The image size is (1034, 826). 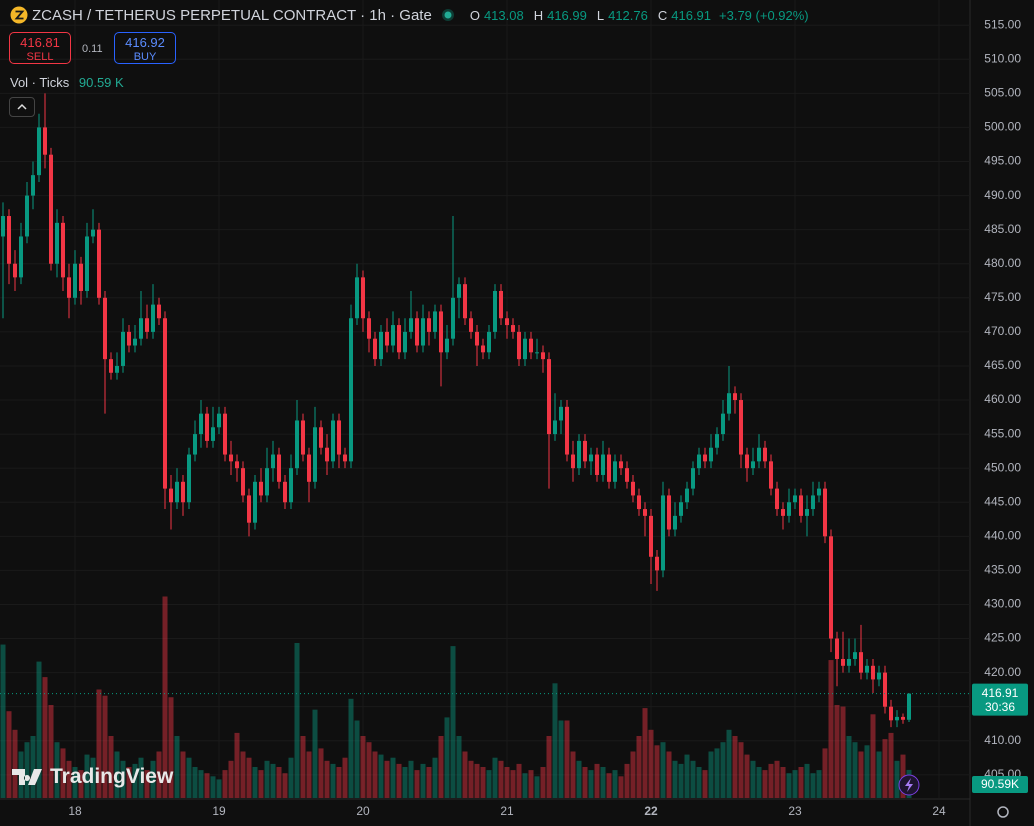 What do you see at coordinates (1002, 161) in the screenshot?
I see `y-tick-label: 495.00` at bounding box center [1002, 161].